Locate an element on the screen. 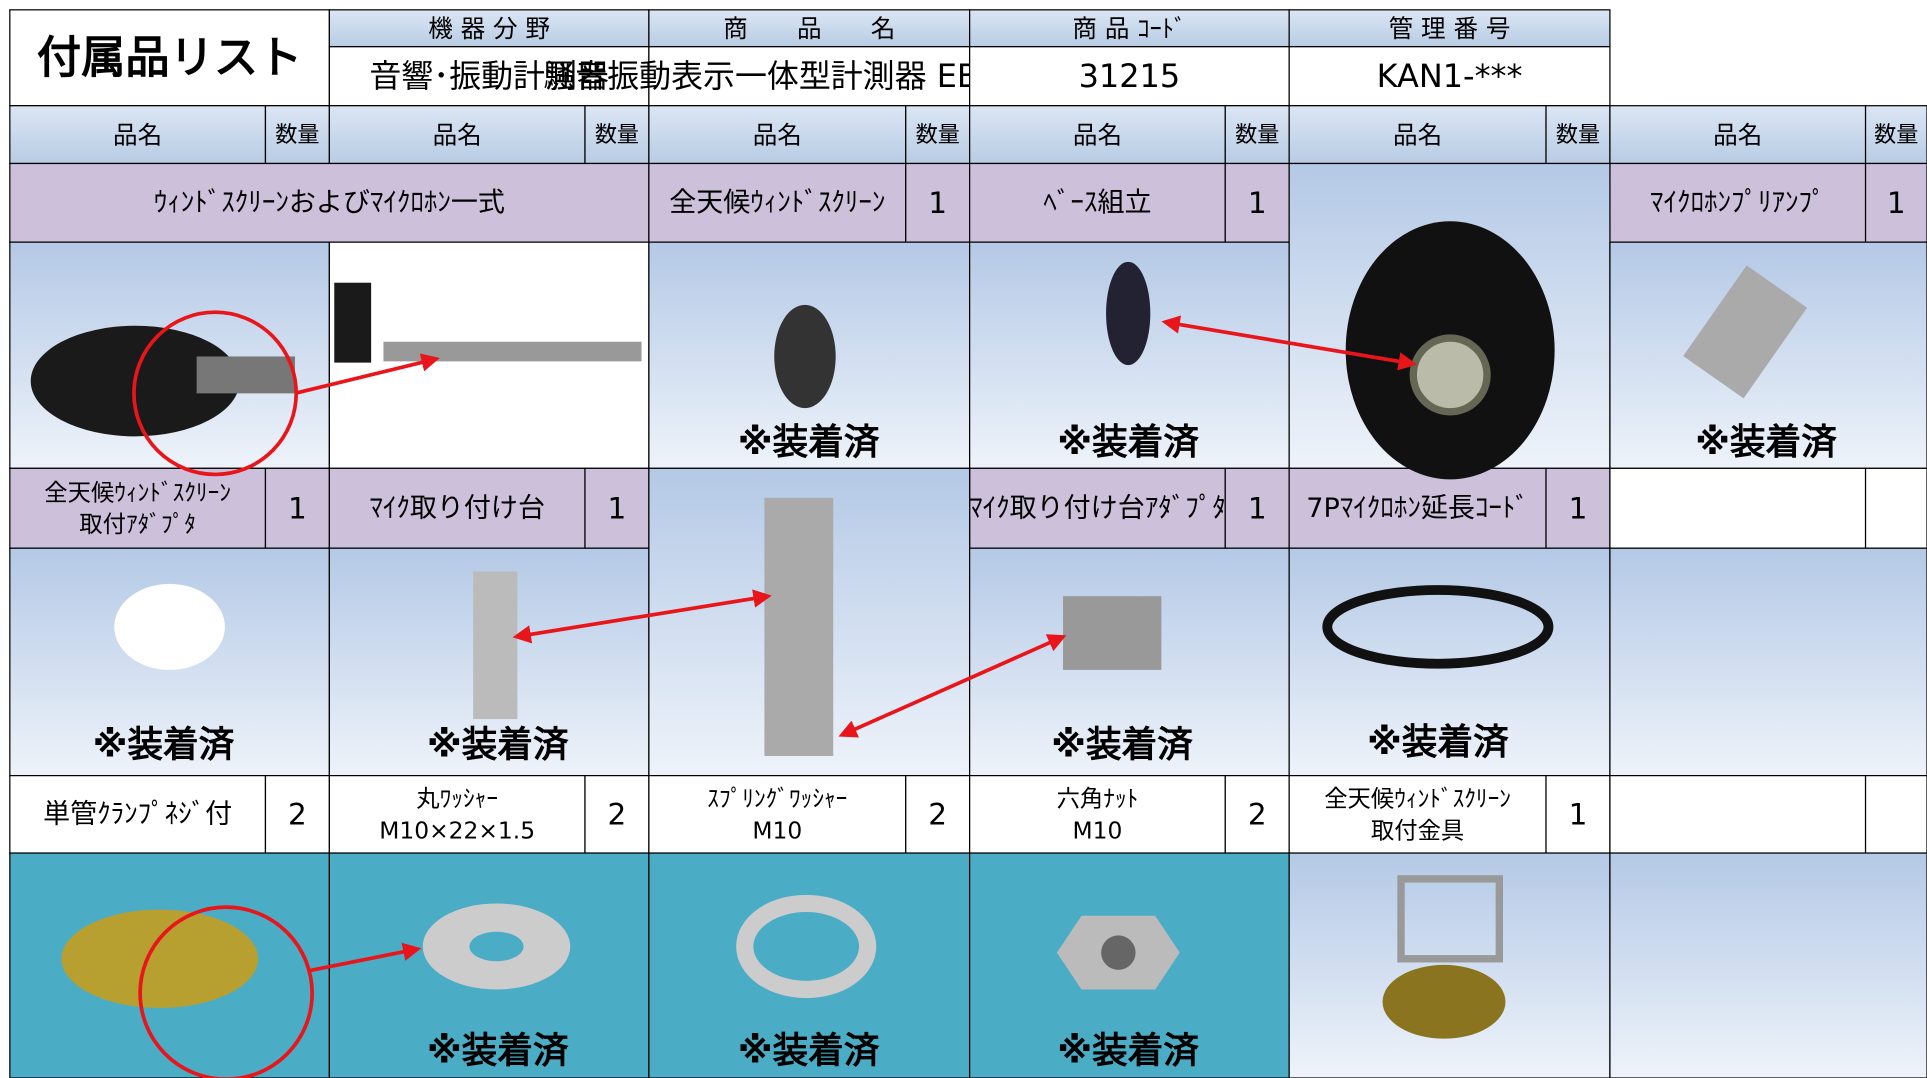 This screenshot has height=1078, width=1927. item-name: 丸ﾜｯｼｬｰ is located at coordinates (457, 798).